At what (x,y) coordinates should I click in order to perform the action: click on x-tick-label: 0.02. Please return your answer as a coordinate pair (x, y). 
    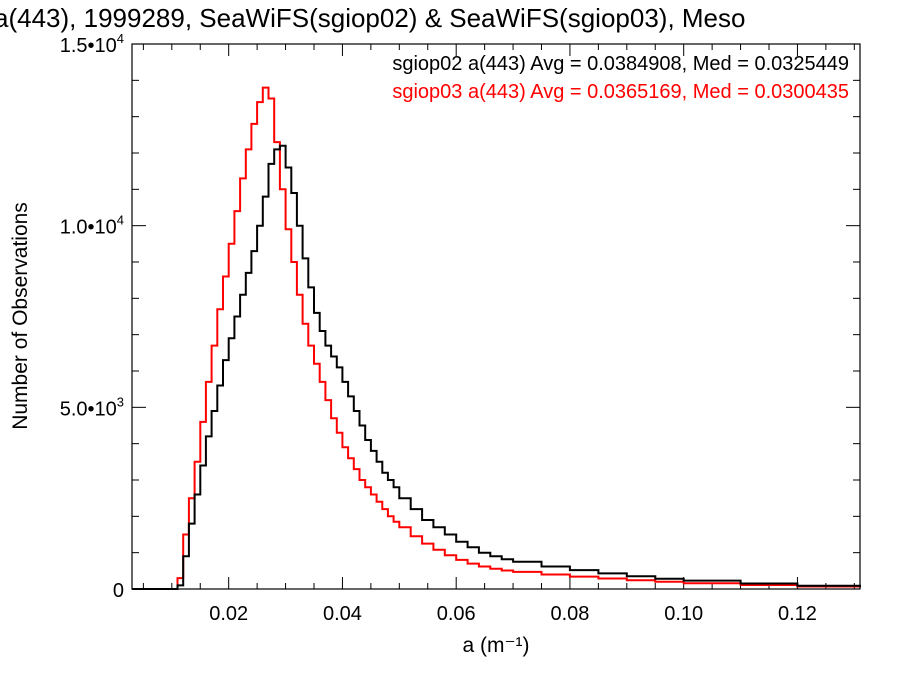
    Looking at the image, I should click on (228, 614).